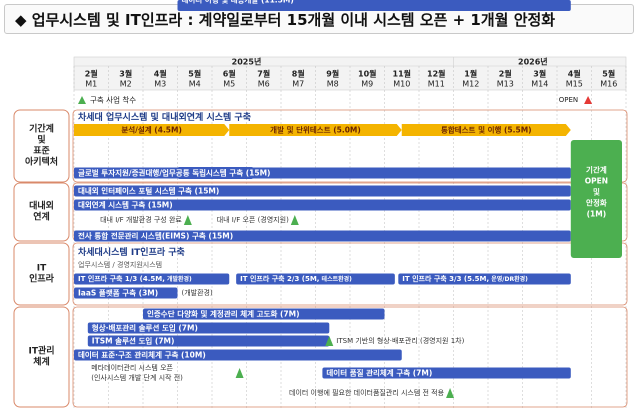 This screenshot has height=411, width=640. Describe the element at coordinates (133, 341) in the screenshot. I see `task-bar-label: ITSM 솔루션 도입 (7M)` at that location.